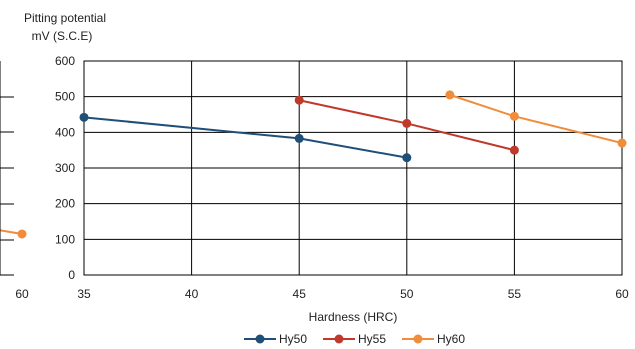 The width and height of the screenshot is (635, 349). Describe the element at coordinates (372, 339) in the screenshot. I see `legend-label-hy55: Hy55` at that location.